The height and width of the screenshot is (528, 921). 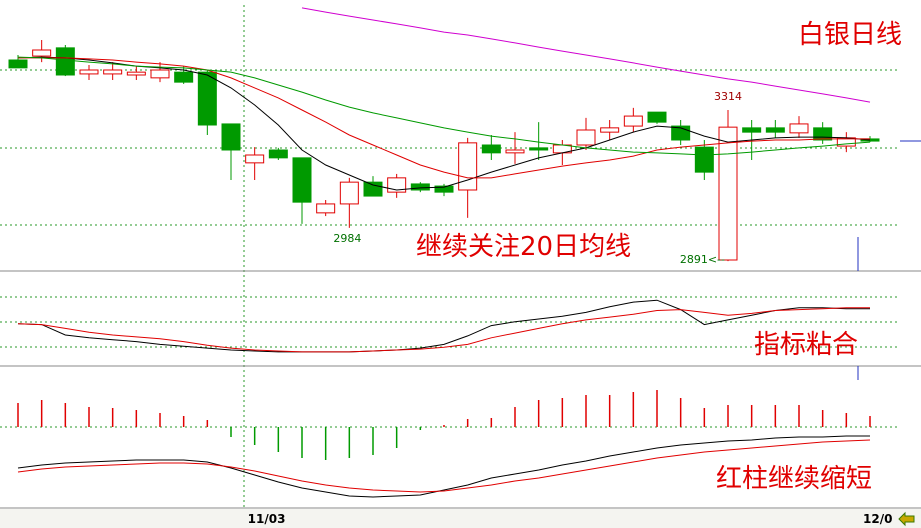 What do you see at coordinates (794, 479) in the screenshot?
I see `annotation: 红柱继续缩短` at bounding box center [794, 479].